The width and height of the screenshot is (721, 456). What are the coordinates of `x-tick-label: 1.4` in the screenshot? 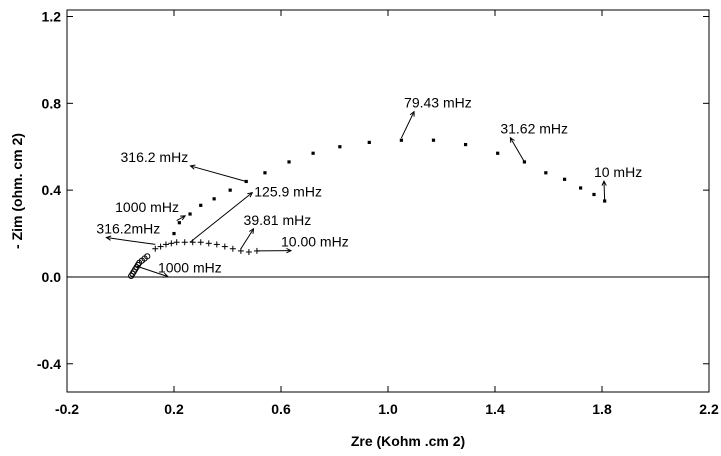 It's located at (495, 409).